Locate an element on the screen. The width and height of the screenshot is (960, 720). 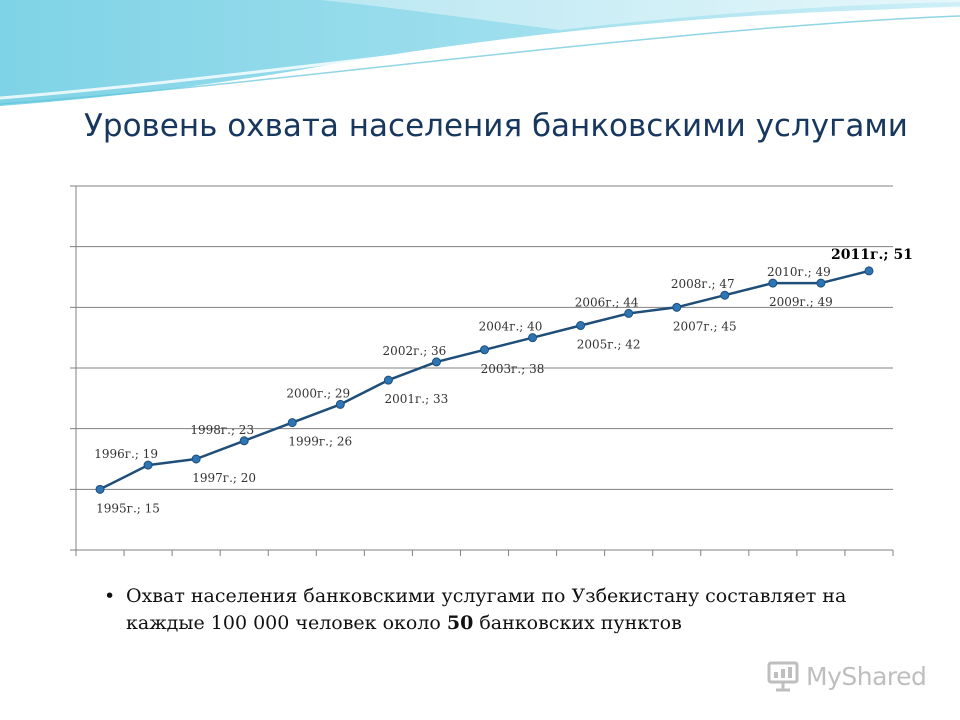
data-label: 2007г.; 45 is located at coordinates (705, 326).